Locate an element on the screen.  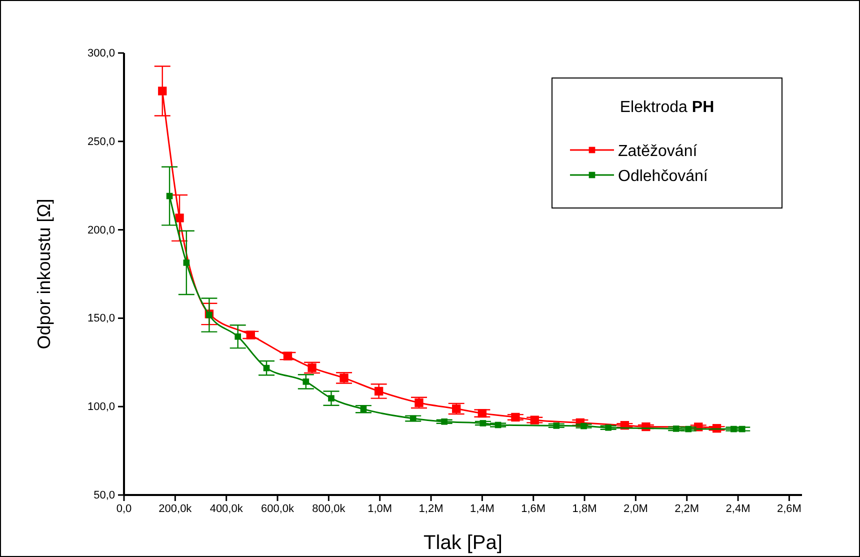
x-tick-label: 2,2M is located at coordinates (687, 508).